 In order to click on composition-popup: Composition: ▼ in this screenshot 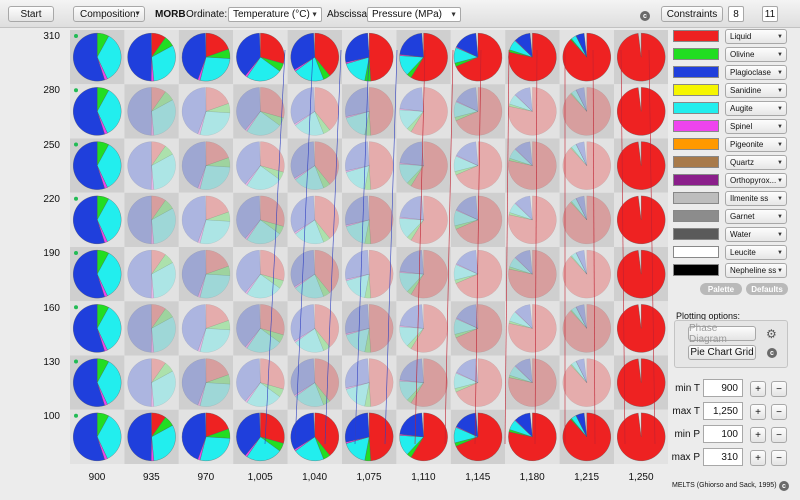, I will do `click(109, 14)`.